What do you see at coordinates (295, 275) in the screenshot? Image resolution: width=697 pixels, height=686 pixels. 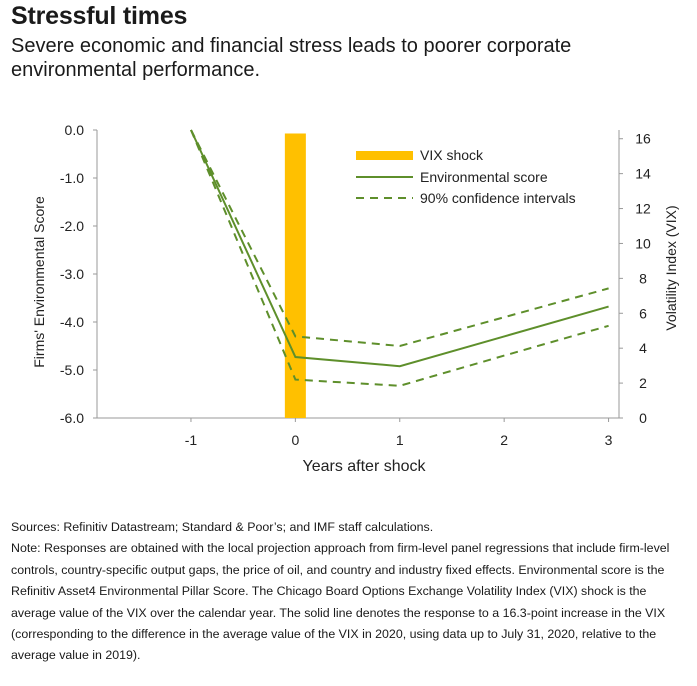 I see `vix-shock-bar` at bounding box center [295, 275].